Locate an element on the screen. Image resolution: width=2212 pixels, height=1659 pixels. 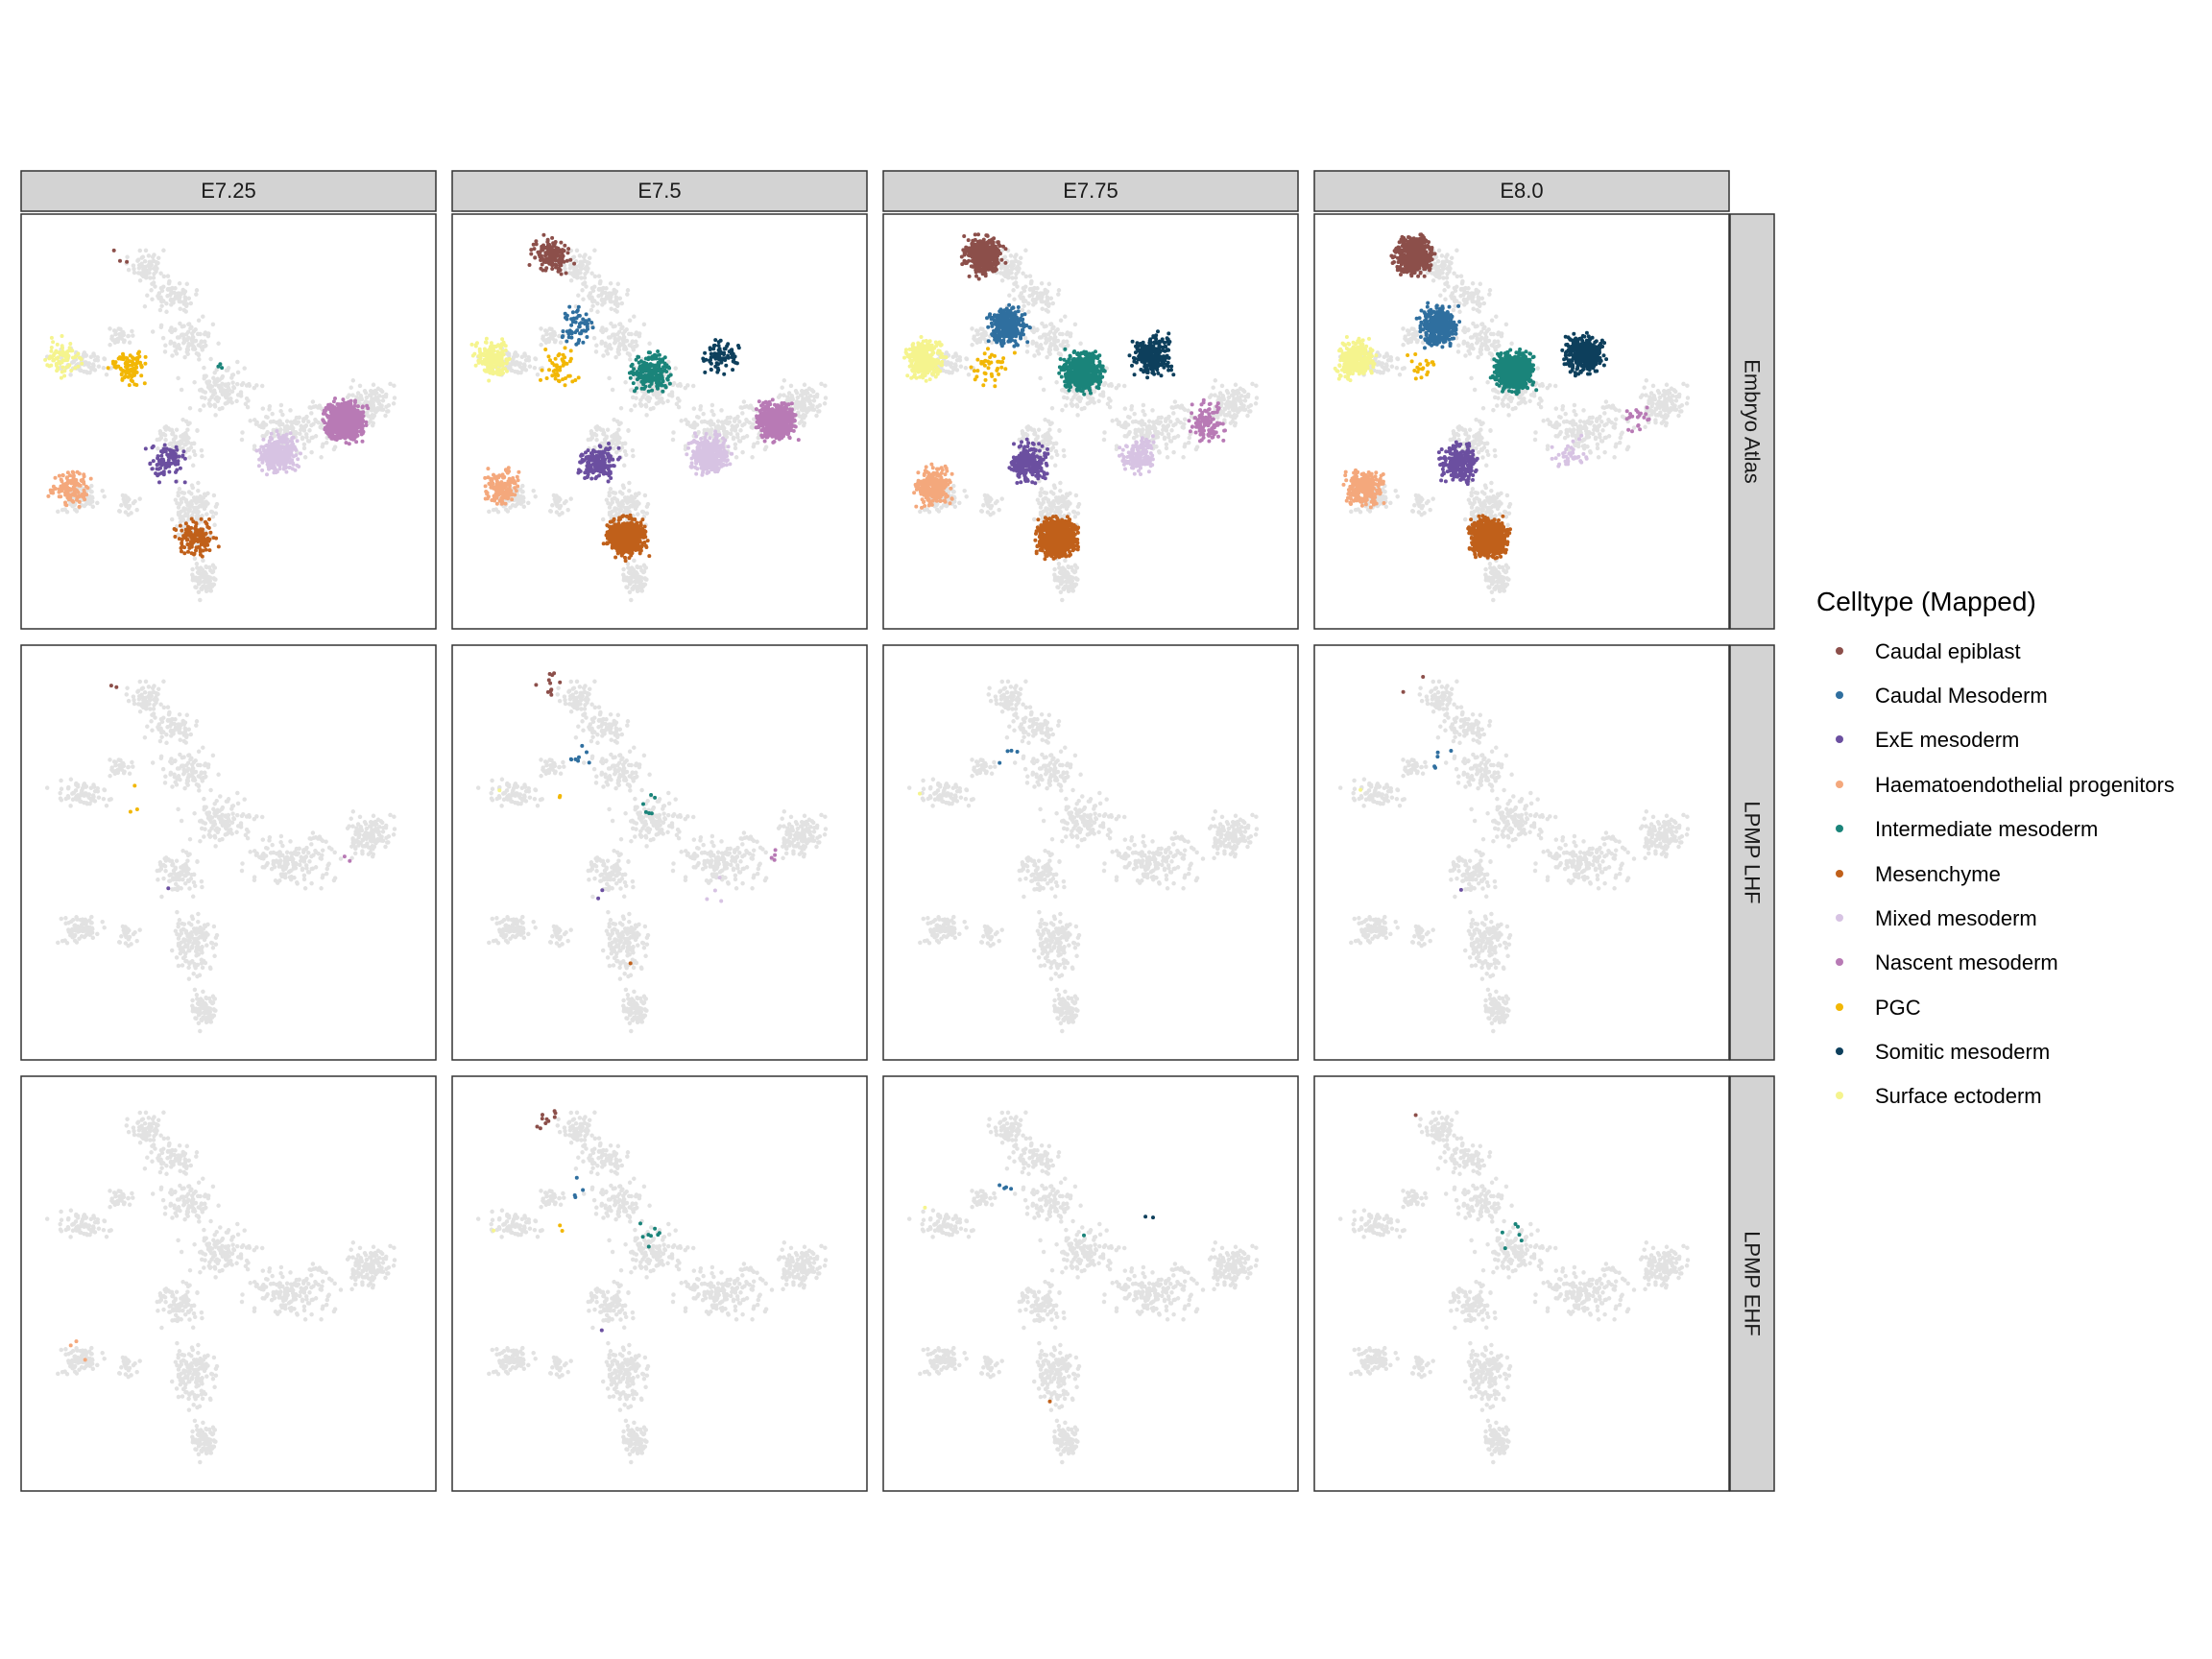
legend-item: ExE mesoderm is located at coordinates (1927, 740).